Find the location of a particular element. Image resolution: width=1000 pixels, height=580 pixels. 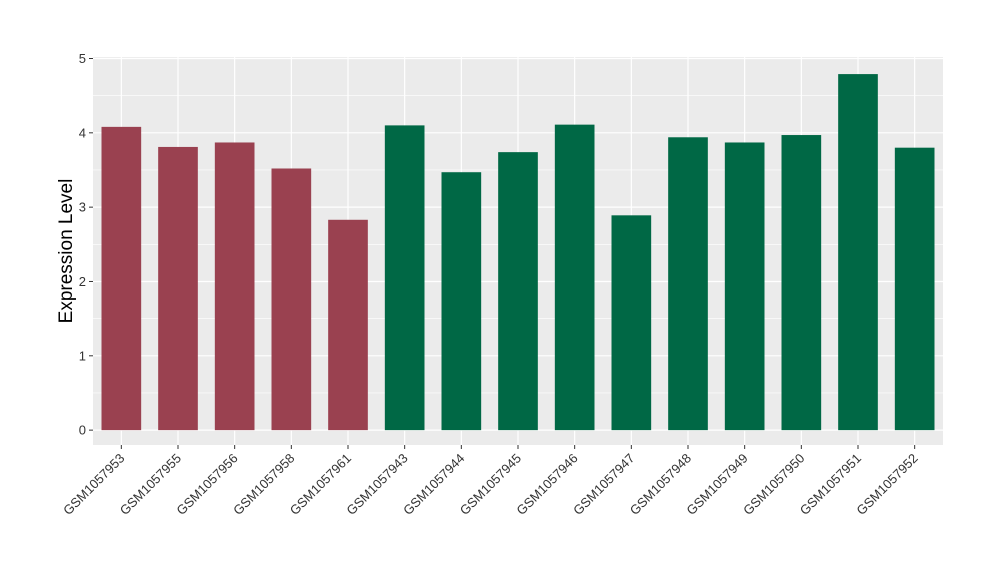

bar-GSM1057950 is located at coordinates (801, 283).